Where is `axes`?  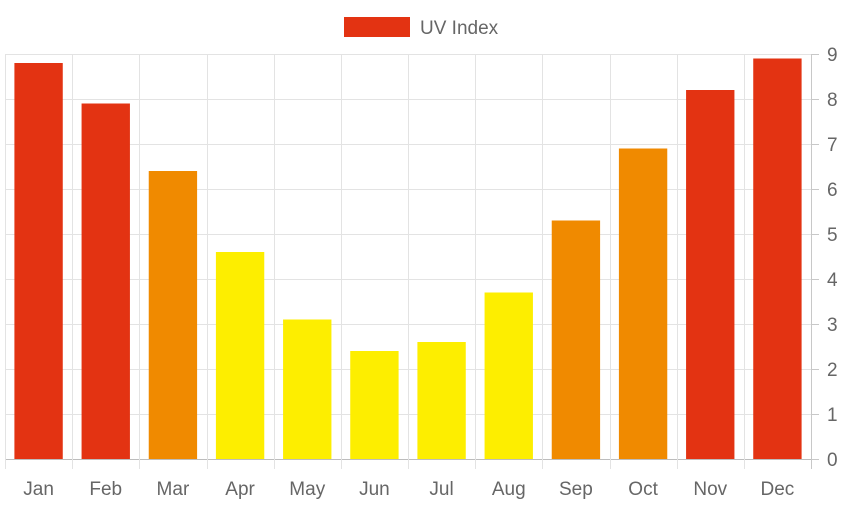
axes is located at coordinates (815, 261).